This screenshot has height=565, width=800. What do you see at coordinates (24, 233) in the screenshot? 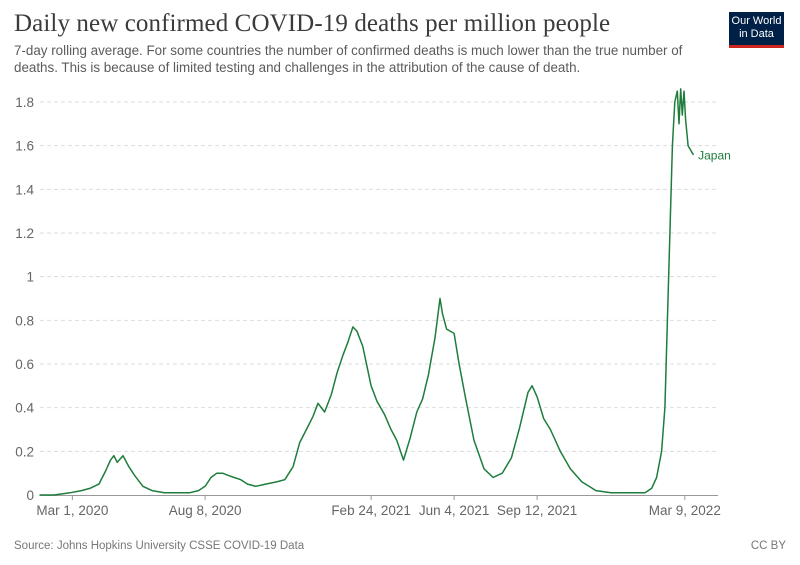
I see `y-tick-label: 1.2` at bounding box center [24, 233].